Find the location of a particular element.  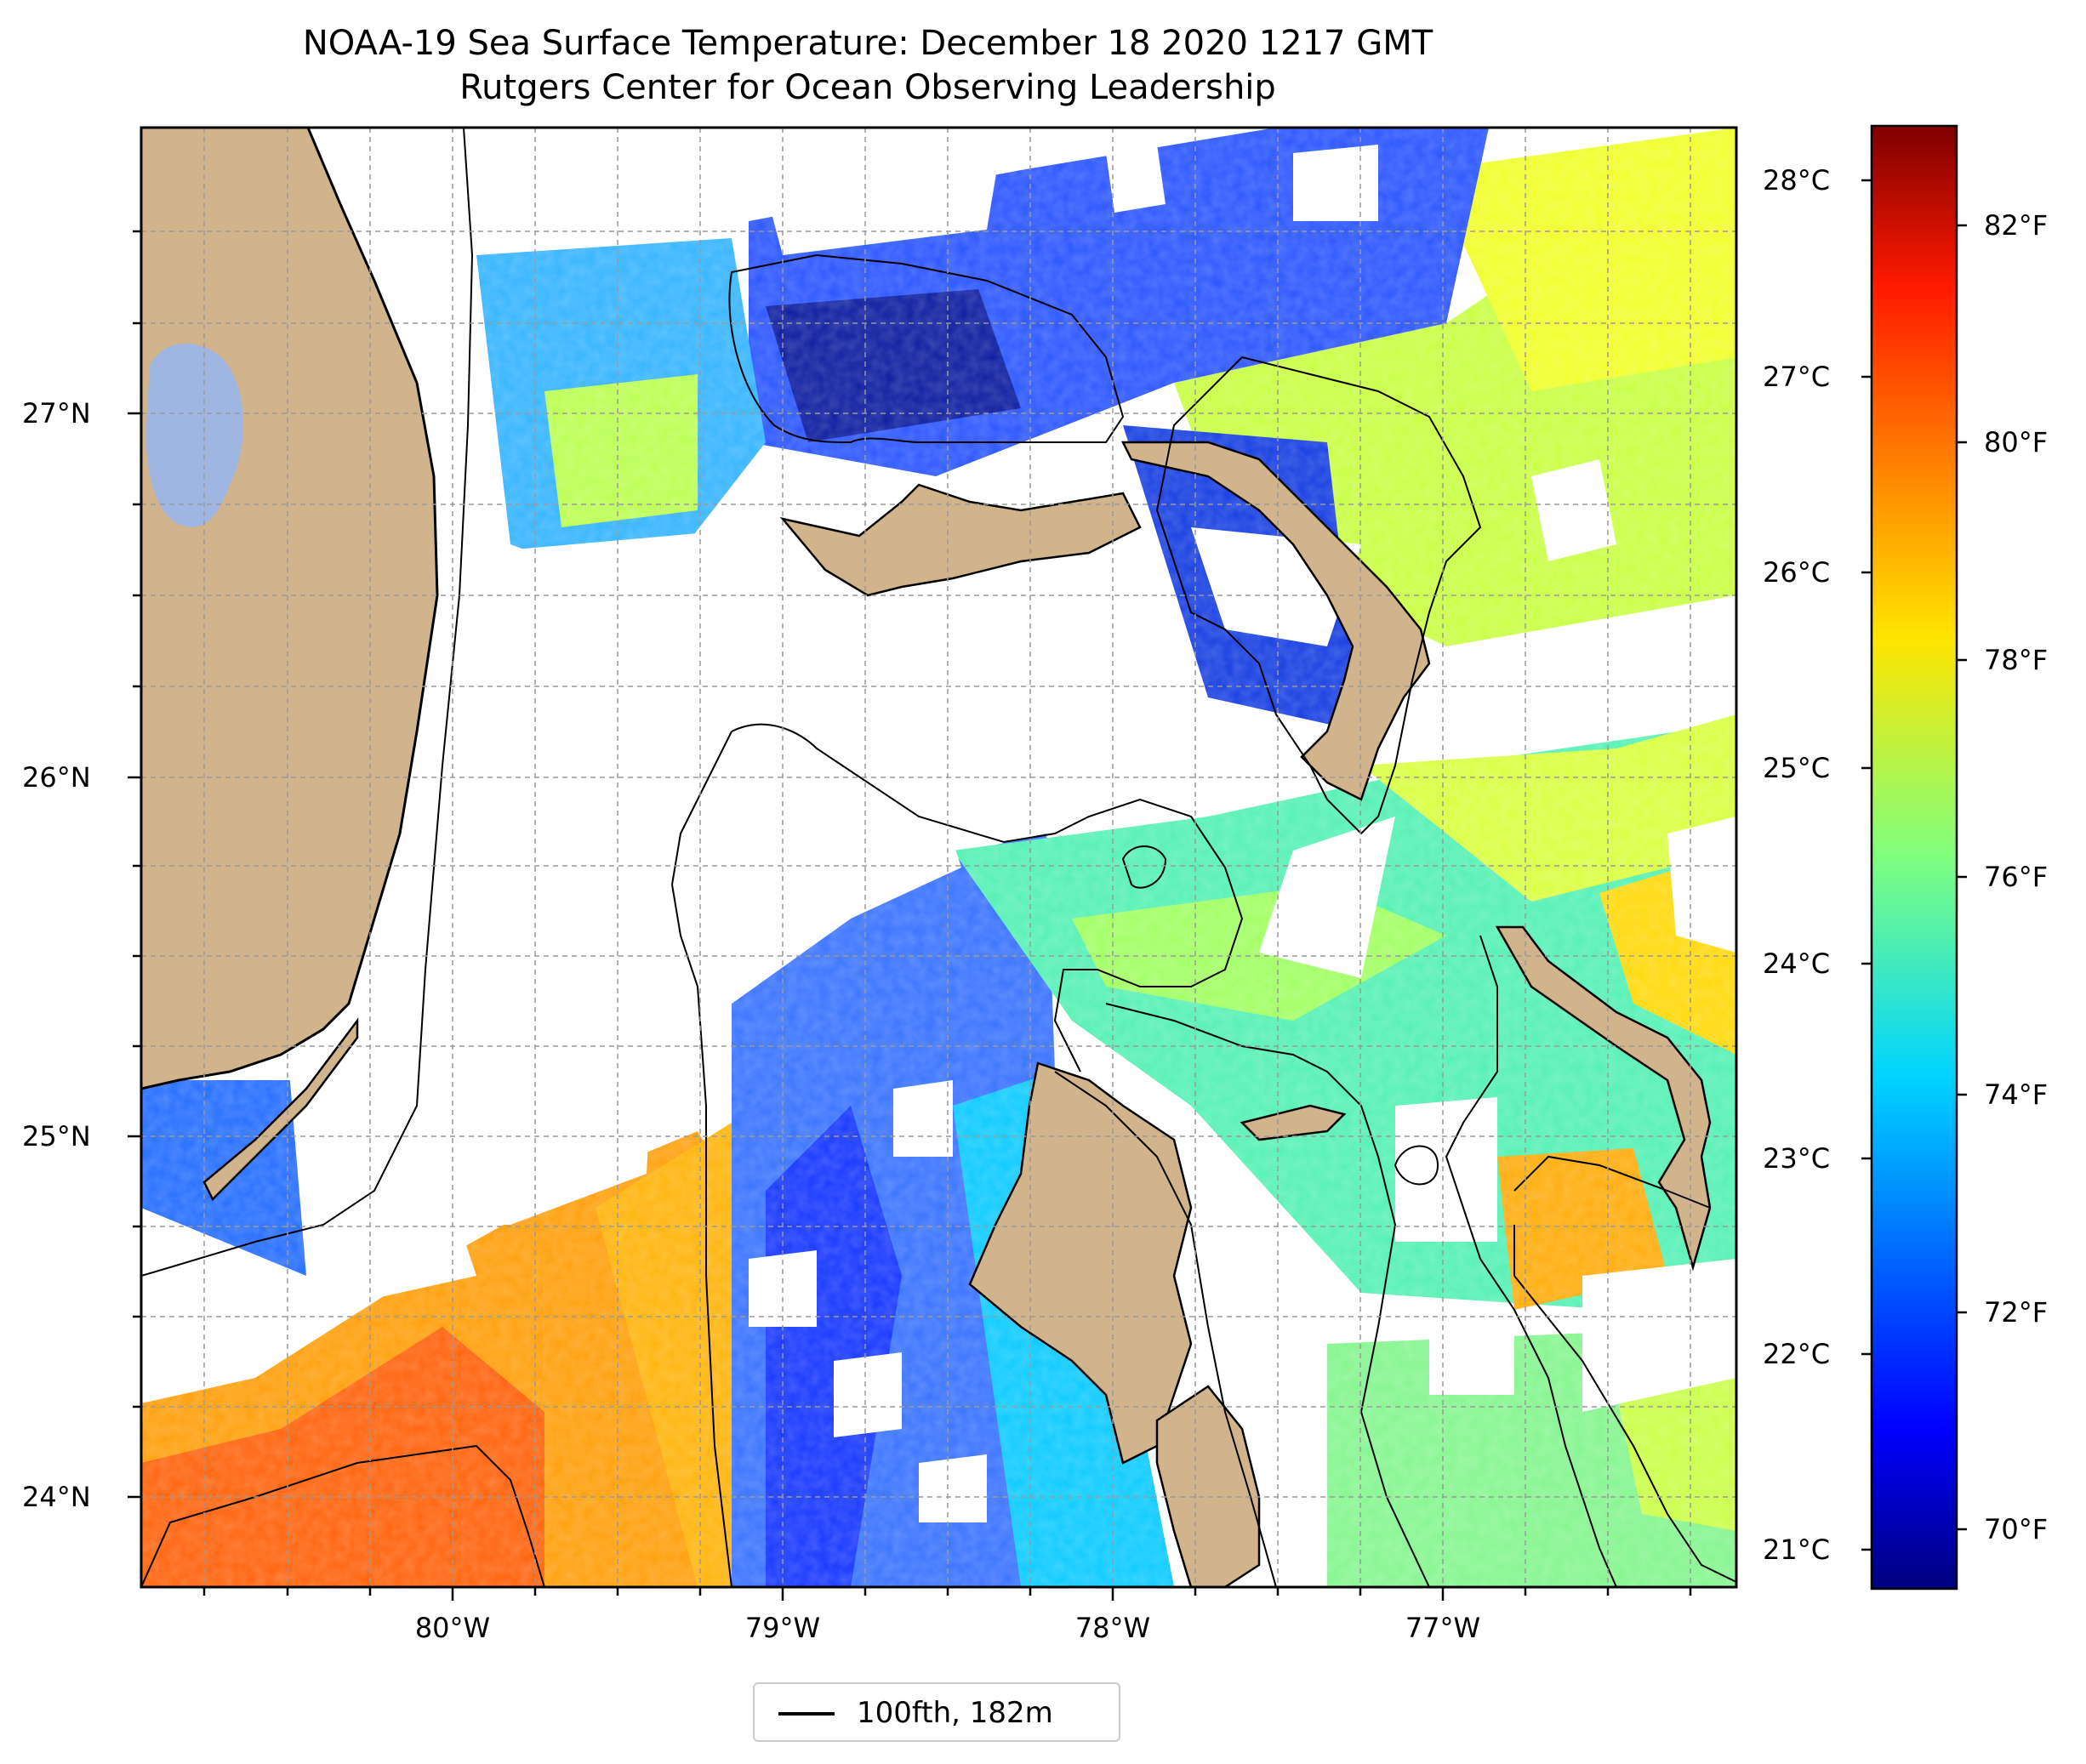

fahrenheit-tick-label: 76°F is located at coordinates (2016, 877).